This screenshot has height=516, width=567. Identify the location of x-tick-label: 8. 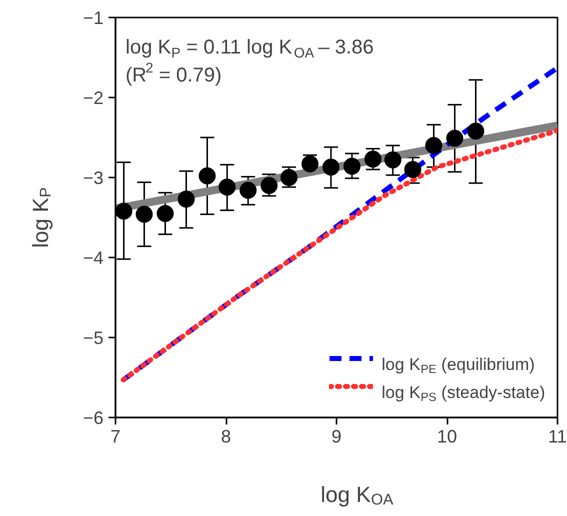
(226, 436).